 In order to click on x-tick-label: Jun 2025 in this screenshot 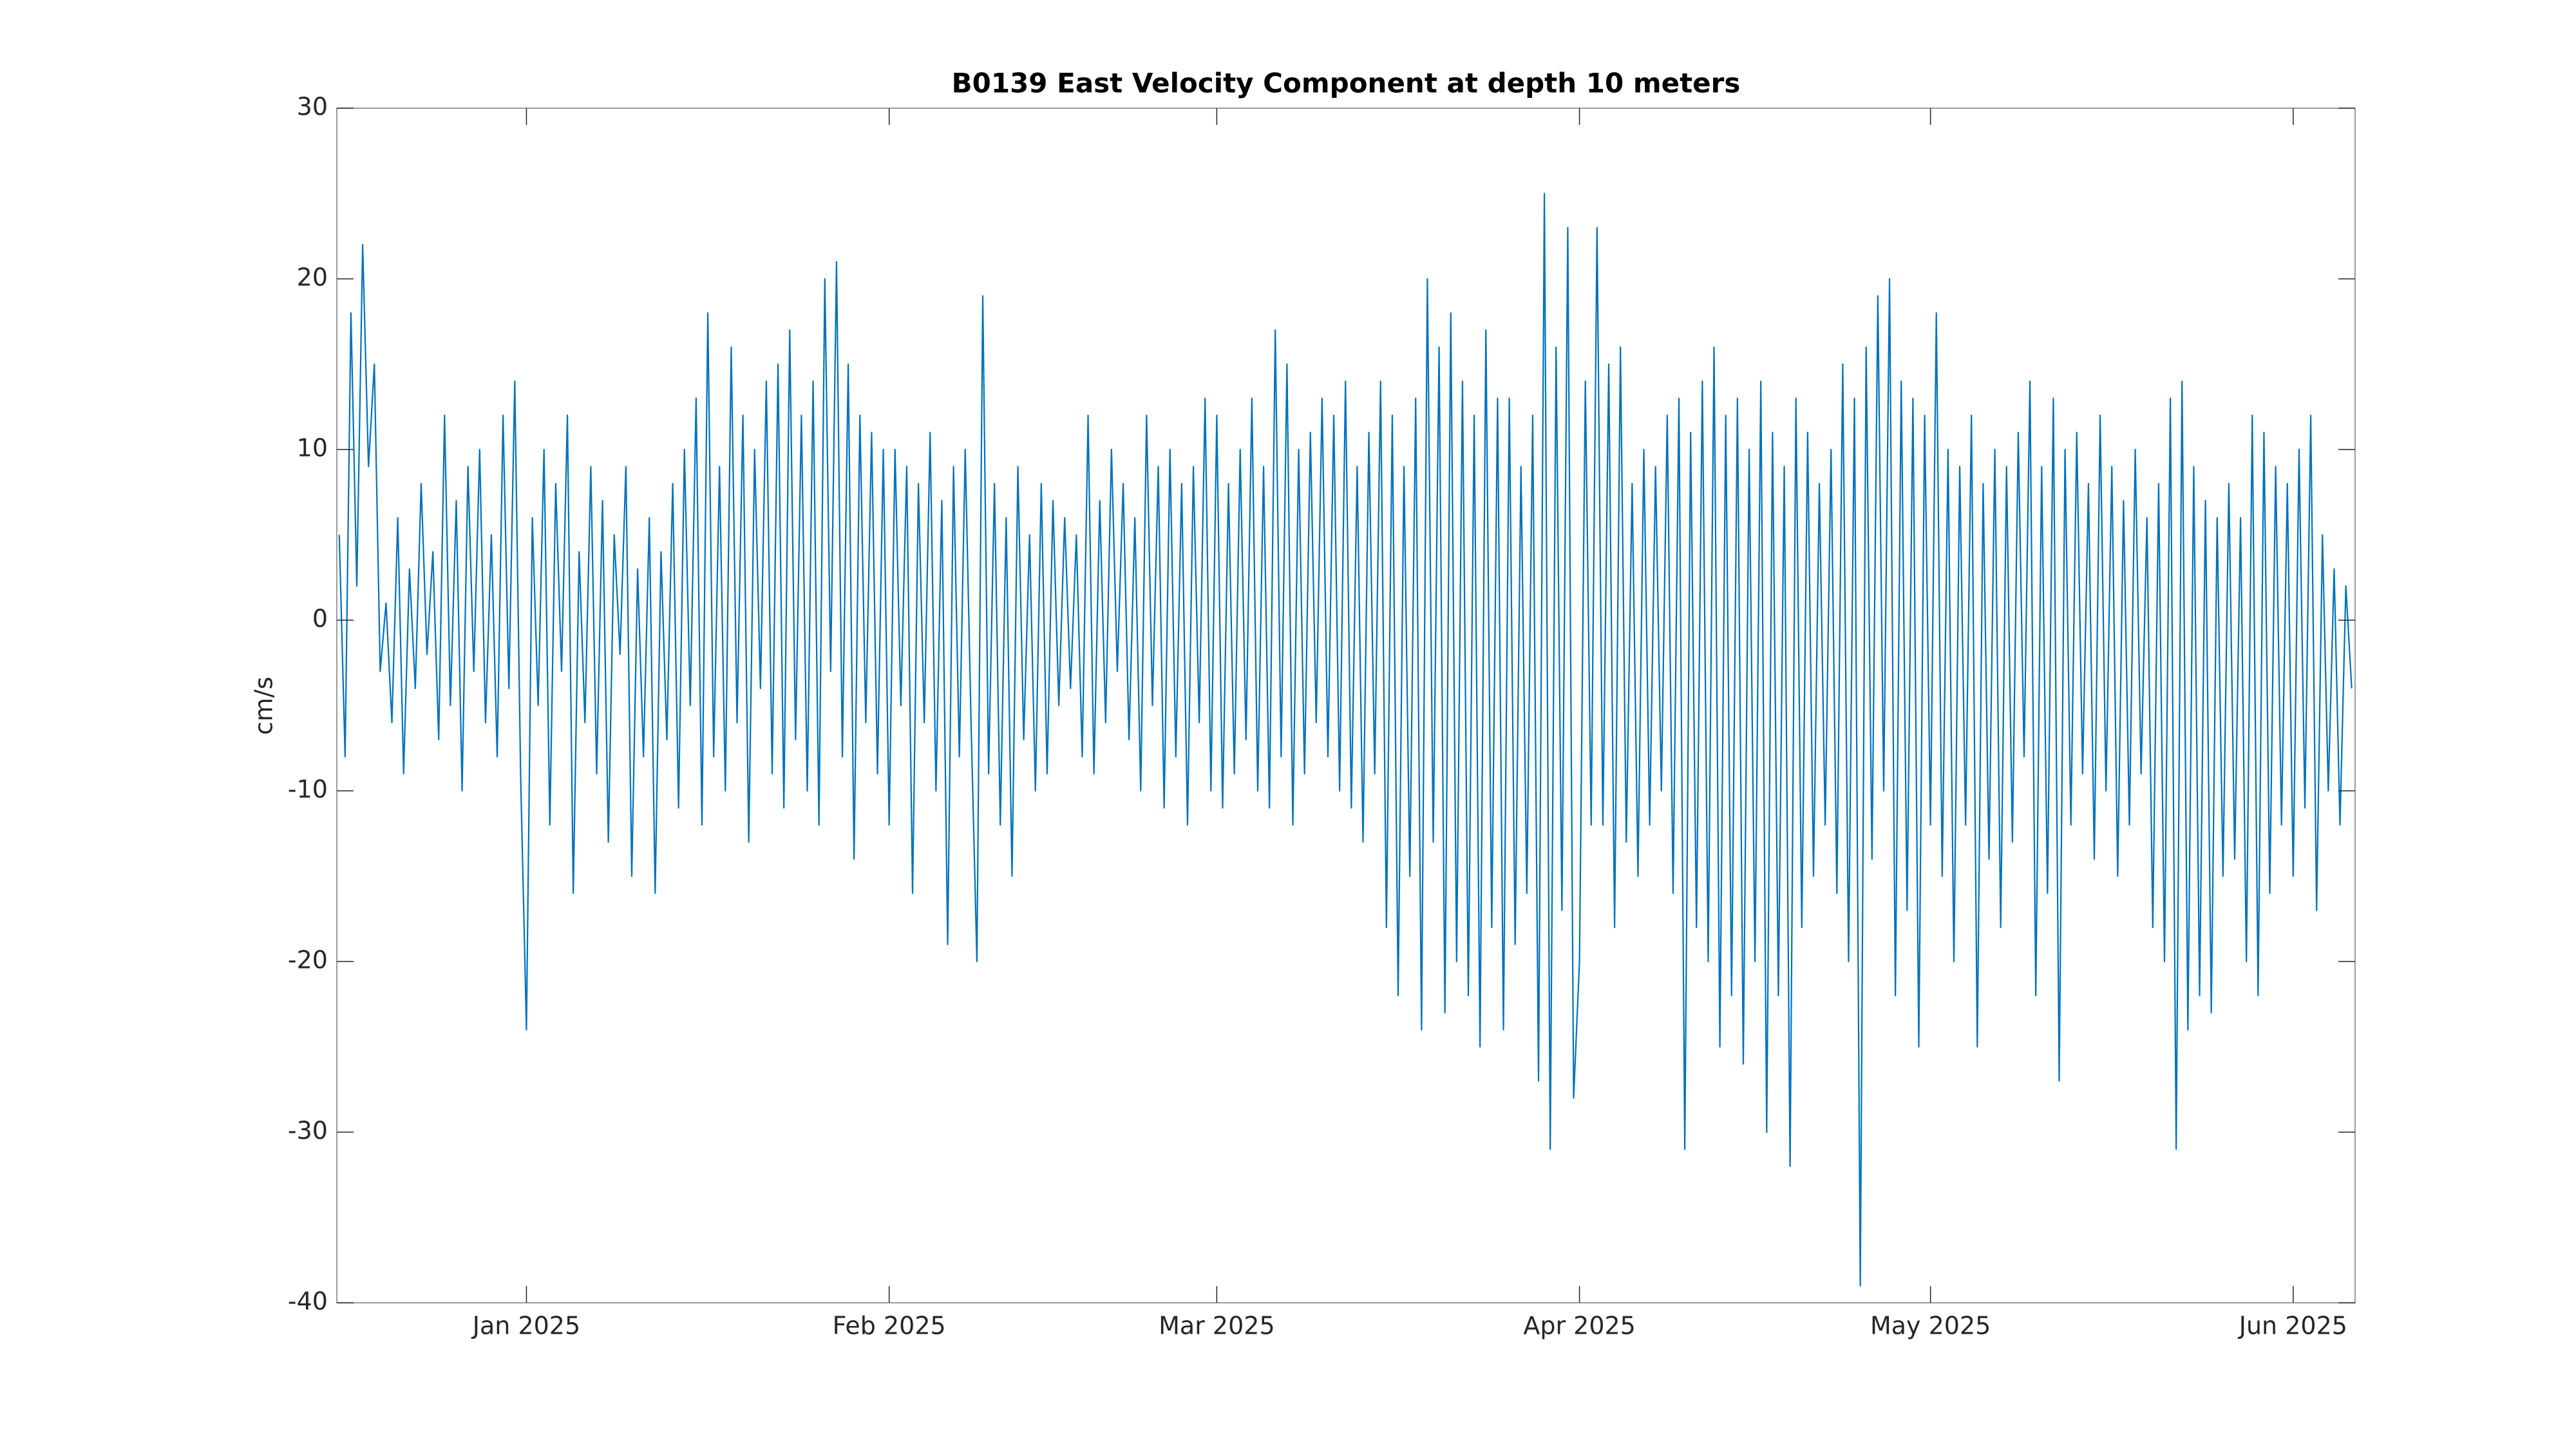, I will do `click(2293, 1326)`.